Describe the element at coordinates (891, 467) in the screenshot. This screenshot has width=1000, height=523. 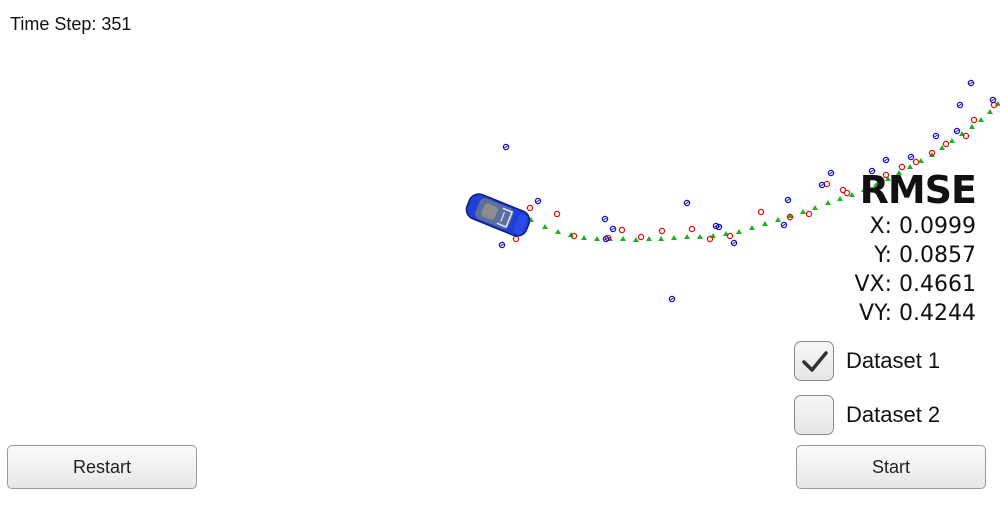
I see `start-button: Start` at that location.